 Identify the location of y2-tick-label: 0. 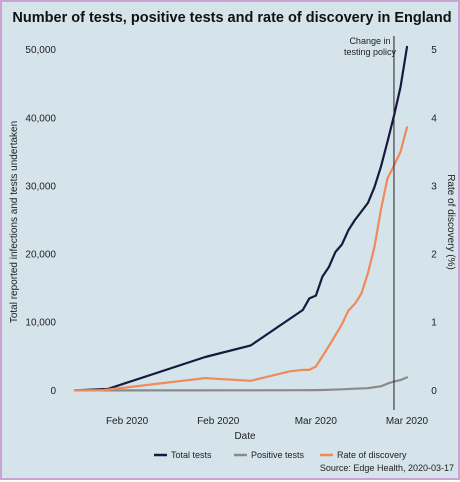
(434, 391).